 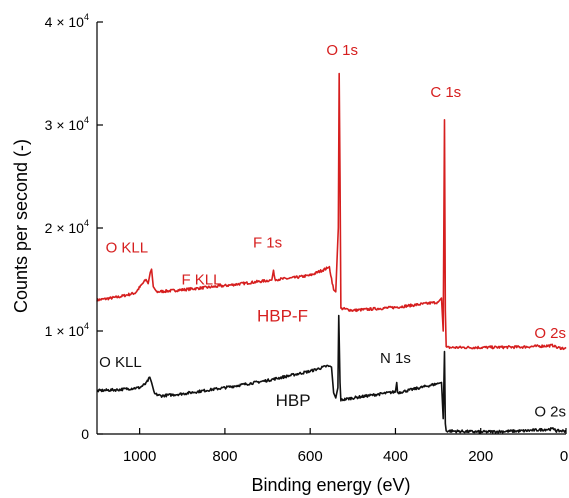 What do you see at coordinates (67, 21) in the screenshot?
I see `y-tick-label: 4 × 10⁴` at bounding box center [67, 21].